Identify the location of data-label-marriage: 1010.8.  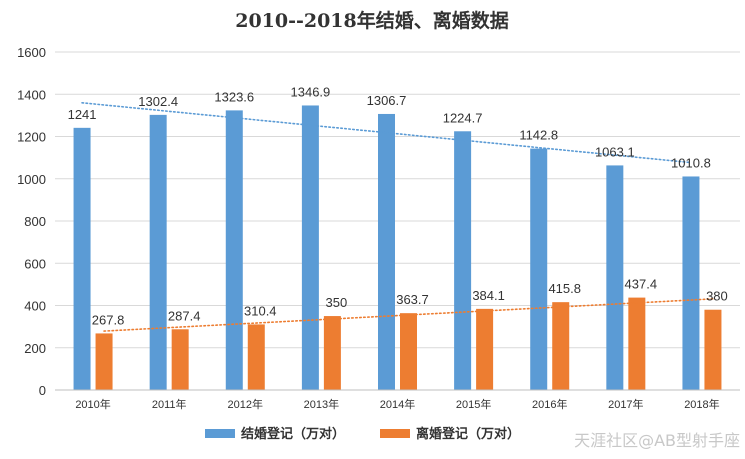
(691, 162).